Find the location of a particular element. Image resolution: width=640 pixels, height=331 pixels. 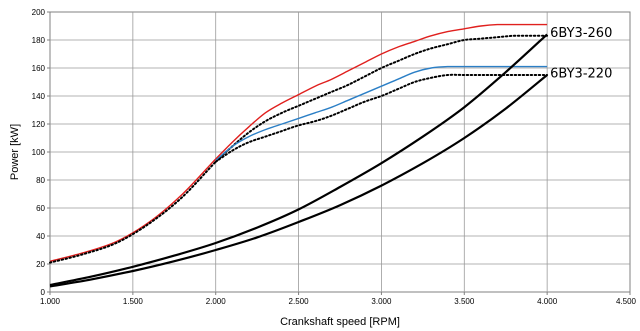

x-tick-label: 4.000 is located at coordinates (547, 301).